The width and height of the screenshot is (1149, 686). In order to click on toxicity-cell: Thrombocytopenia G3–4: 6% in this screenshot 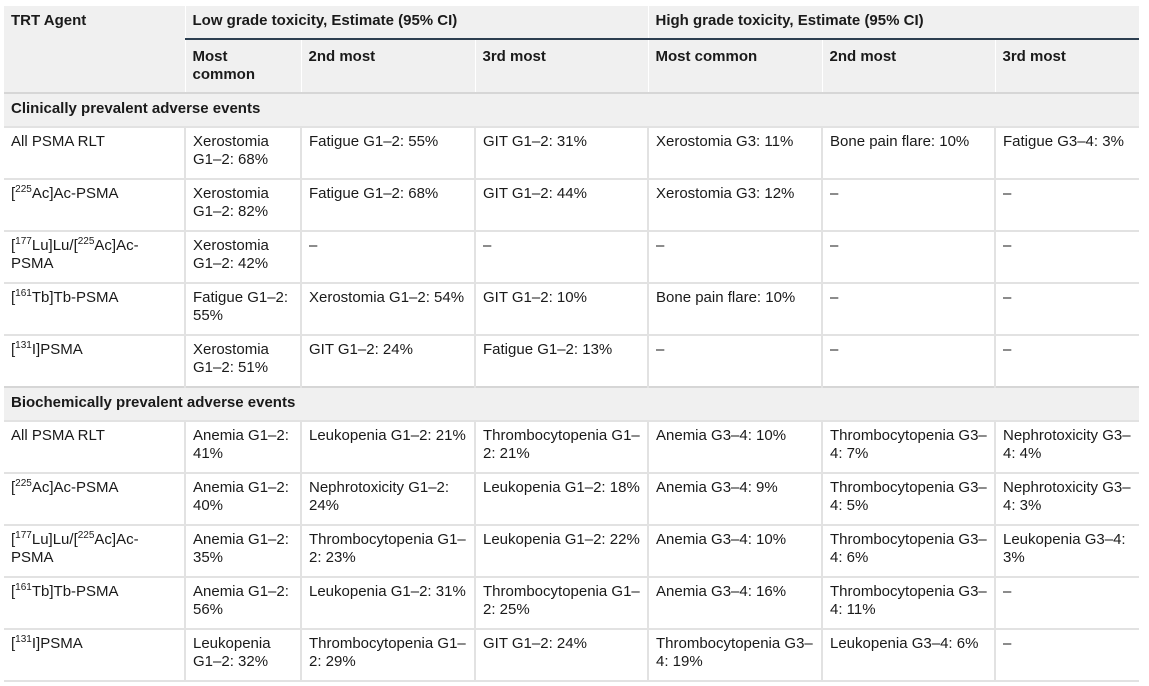, I will do `click(908, 550)`.